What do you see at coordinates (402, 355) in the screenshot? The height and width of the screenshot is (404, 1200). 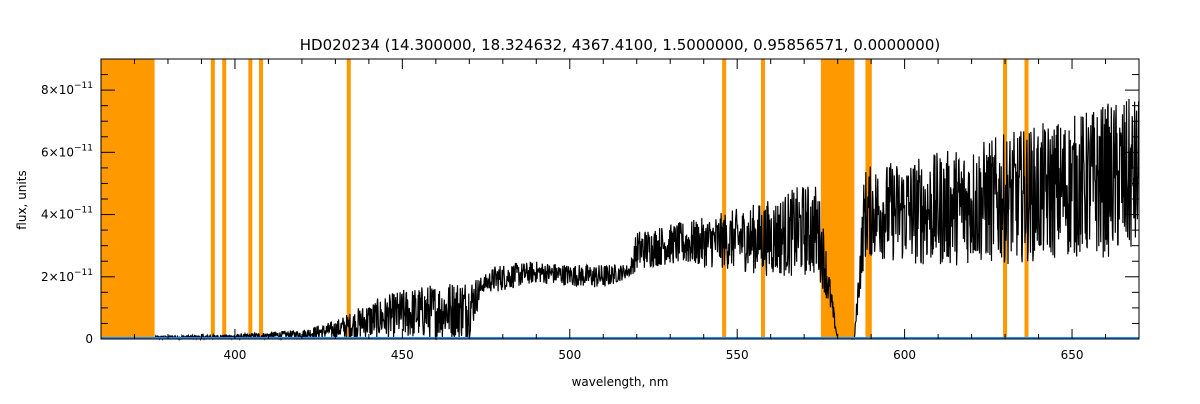 I see `x-tick-label: 450` at bounding box center [402, 355].